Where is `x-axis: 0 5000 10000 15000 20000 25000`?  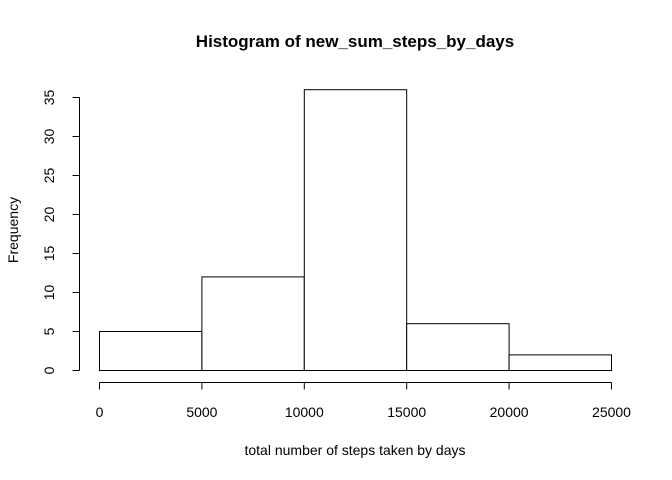 x-axis: 0 5000 10000 15000 20000 25000 is located at coordinates (363, 401).